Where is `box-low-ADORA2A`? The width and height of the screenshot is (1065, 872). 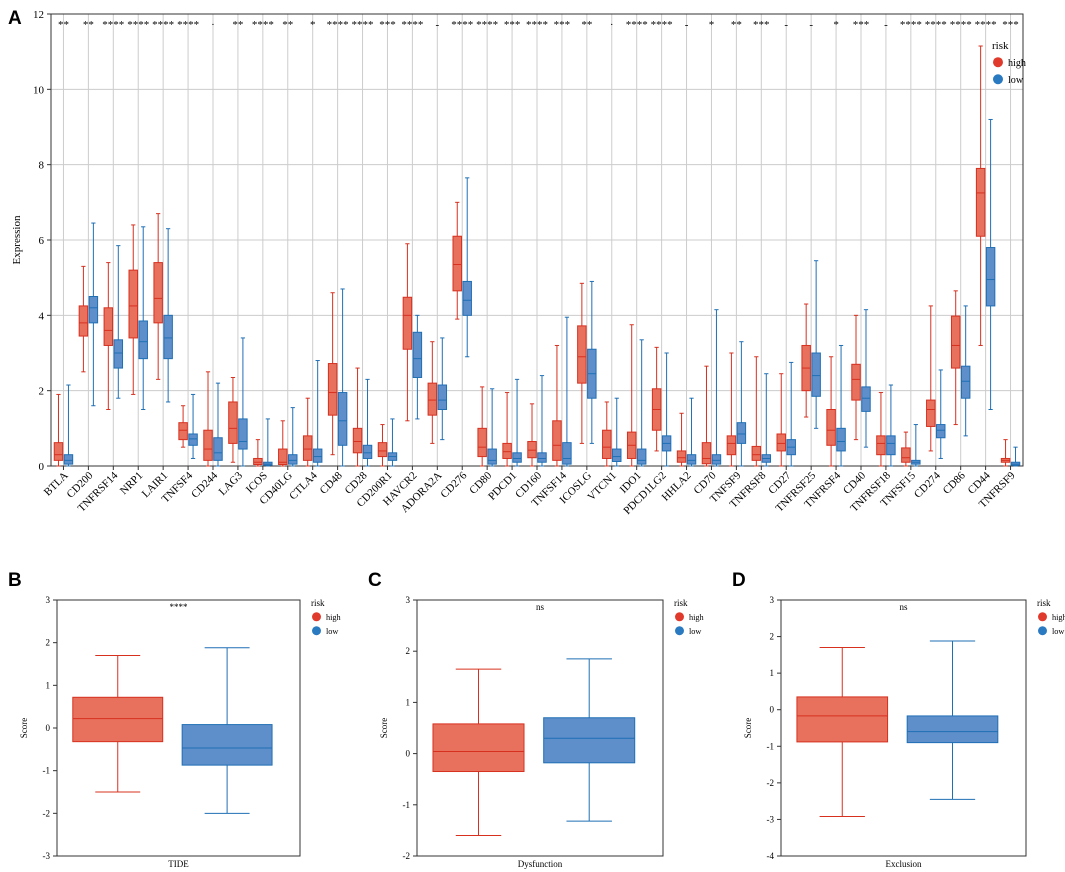 box-low-ADORA2A is located at coordinates (442, 389).